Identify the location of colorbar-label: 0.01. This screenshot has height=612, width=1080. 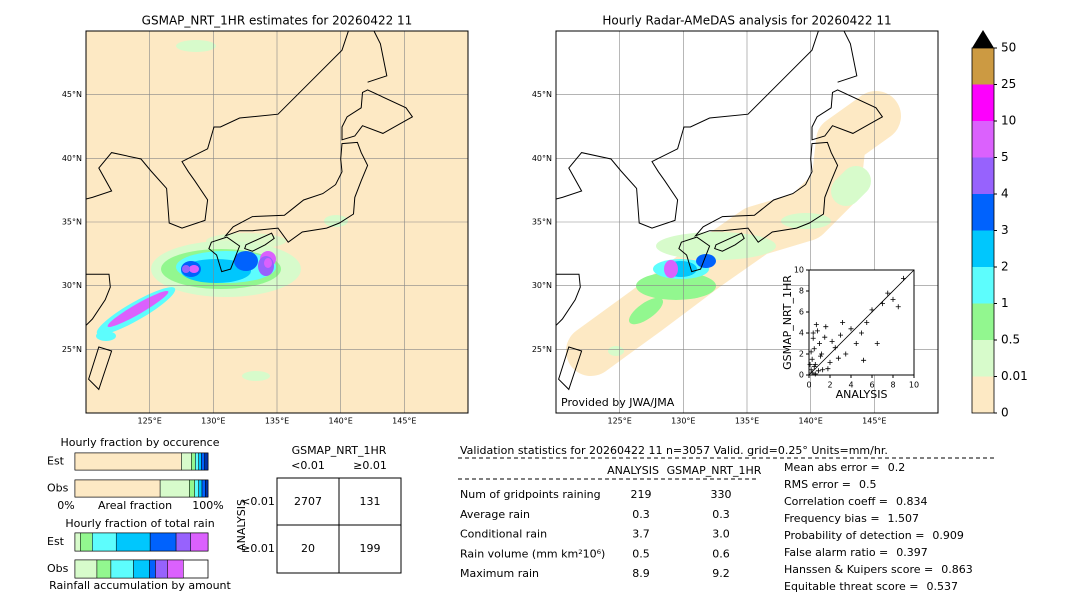
(1014, 376).